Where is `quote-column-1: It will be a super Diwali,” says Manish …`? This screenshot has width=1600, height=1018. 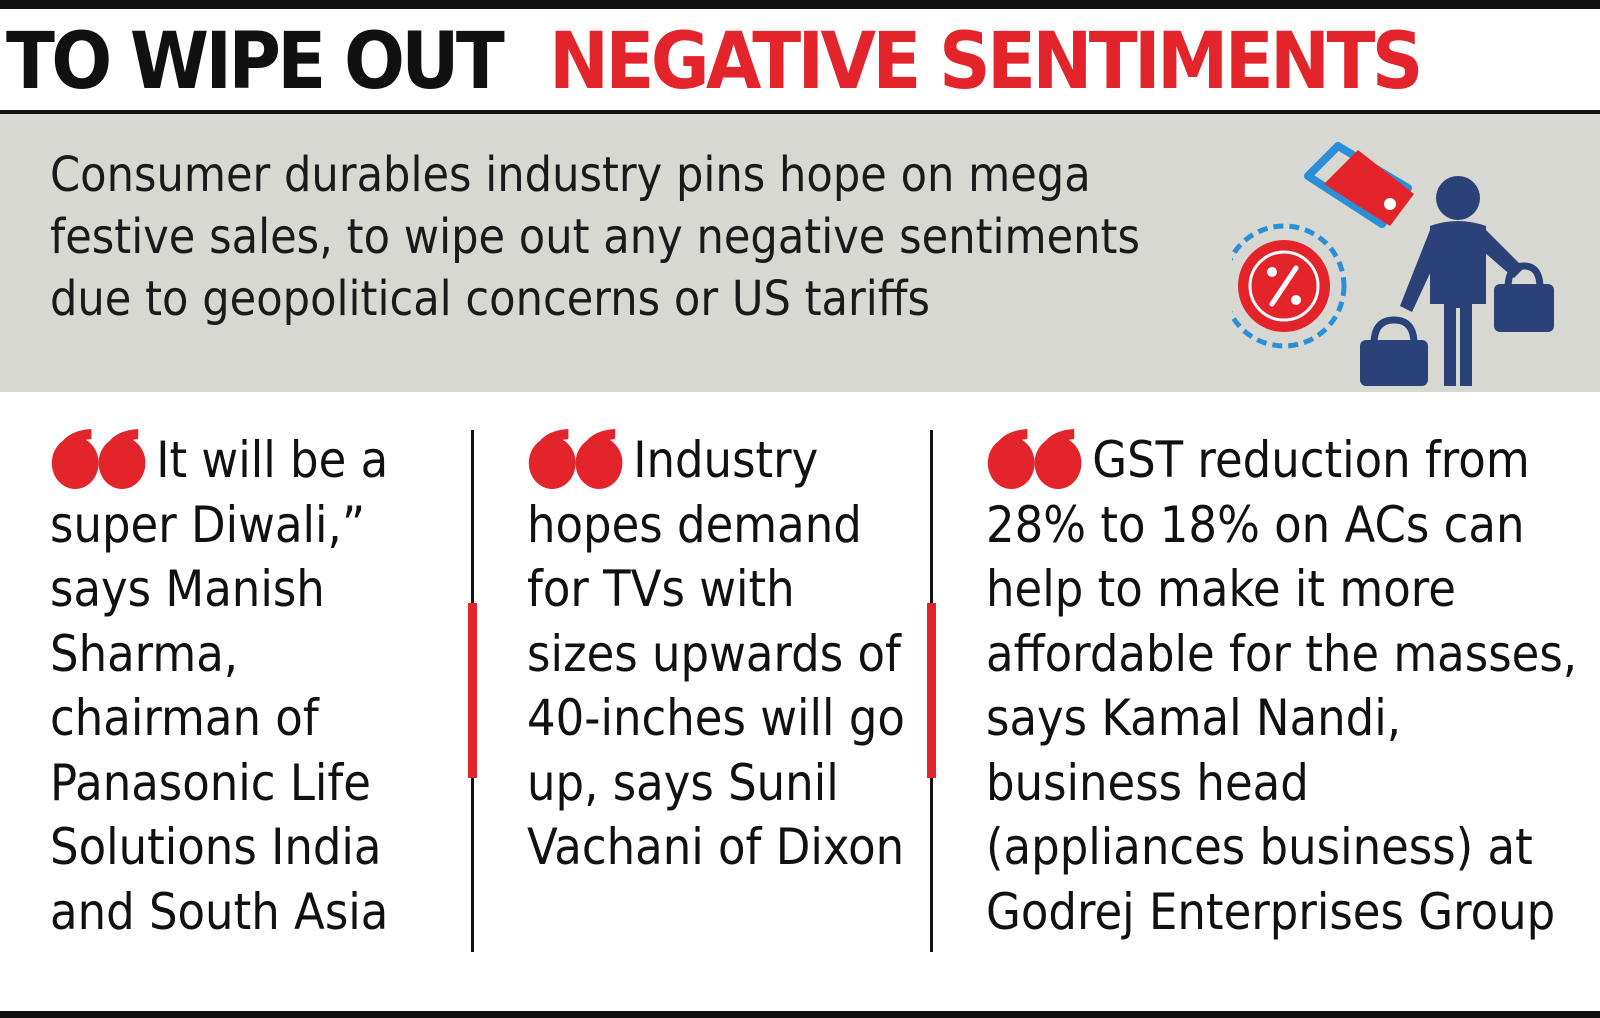
quote-column-1: It will be a super Diwali,” says Manish … is located at coordinates (243, 684).